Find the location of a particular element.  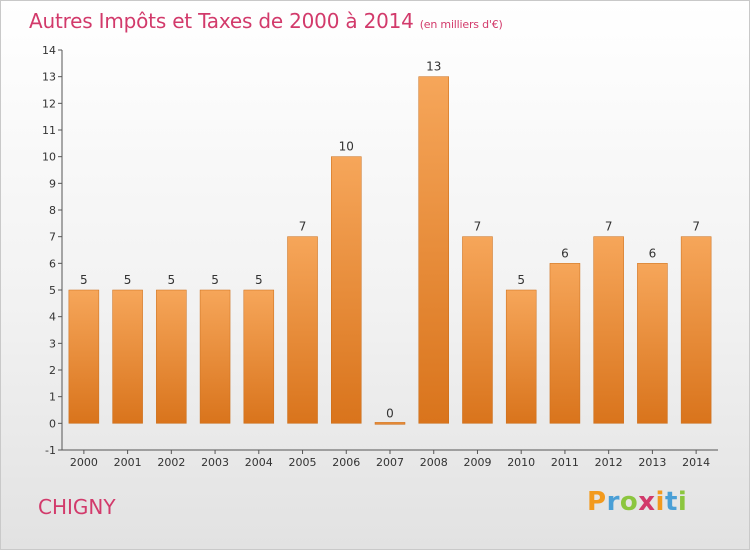

proxiti-logo: Proxiti is located at coordinates (637, 502).